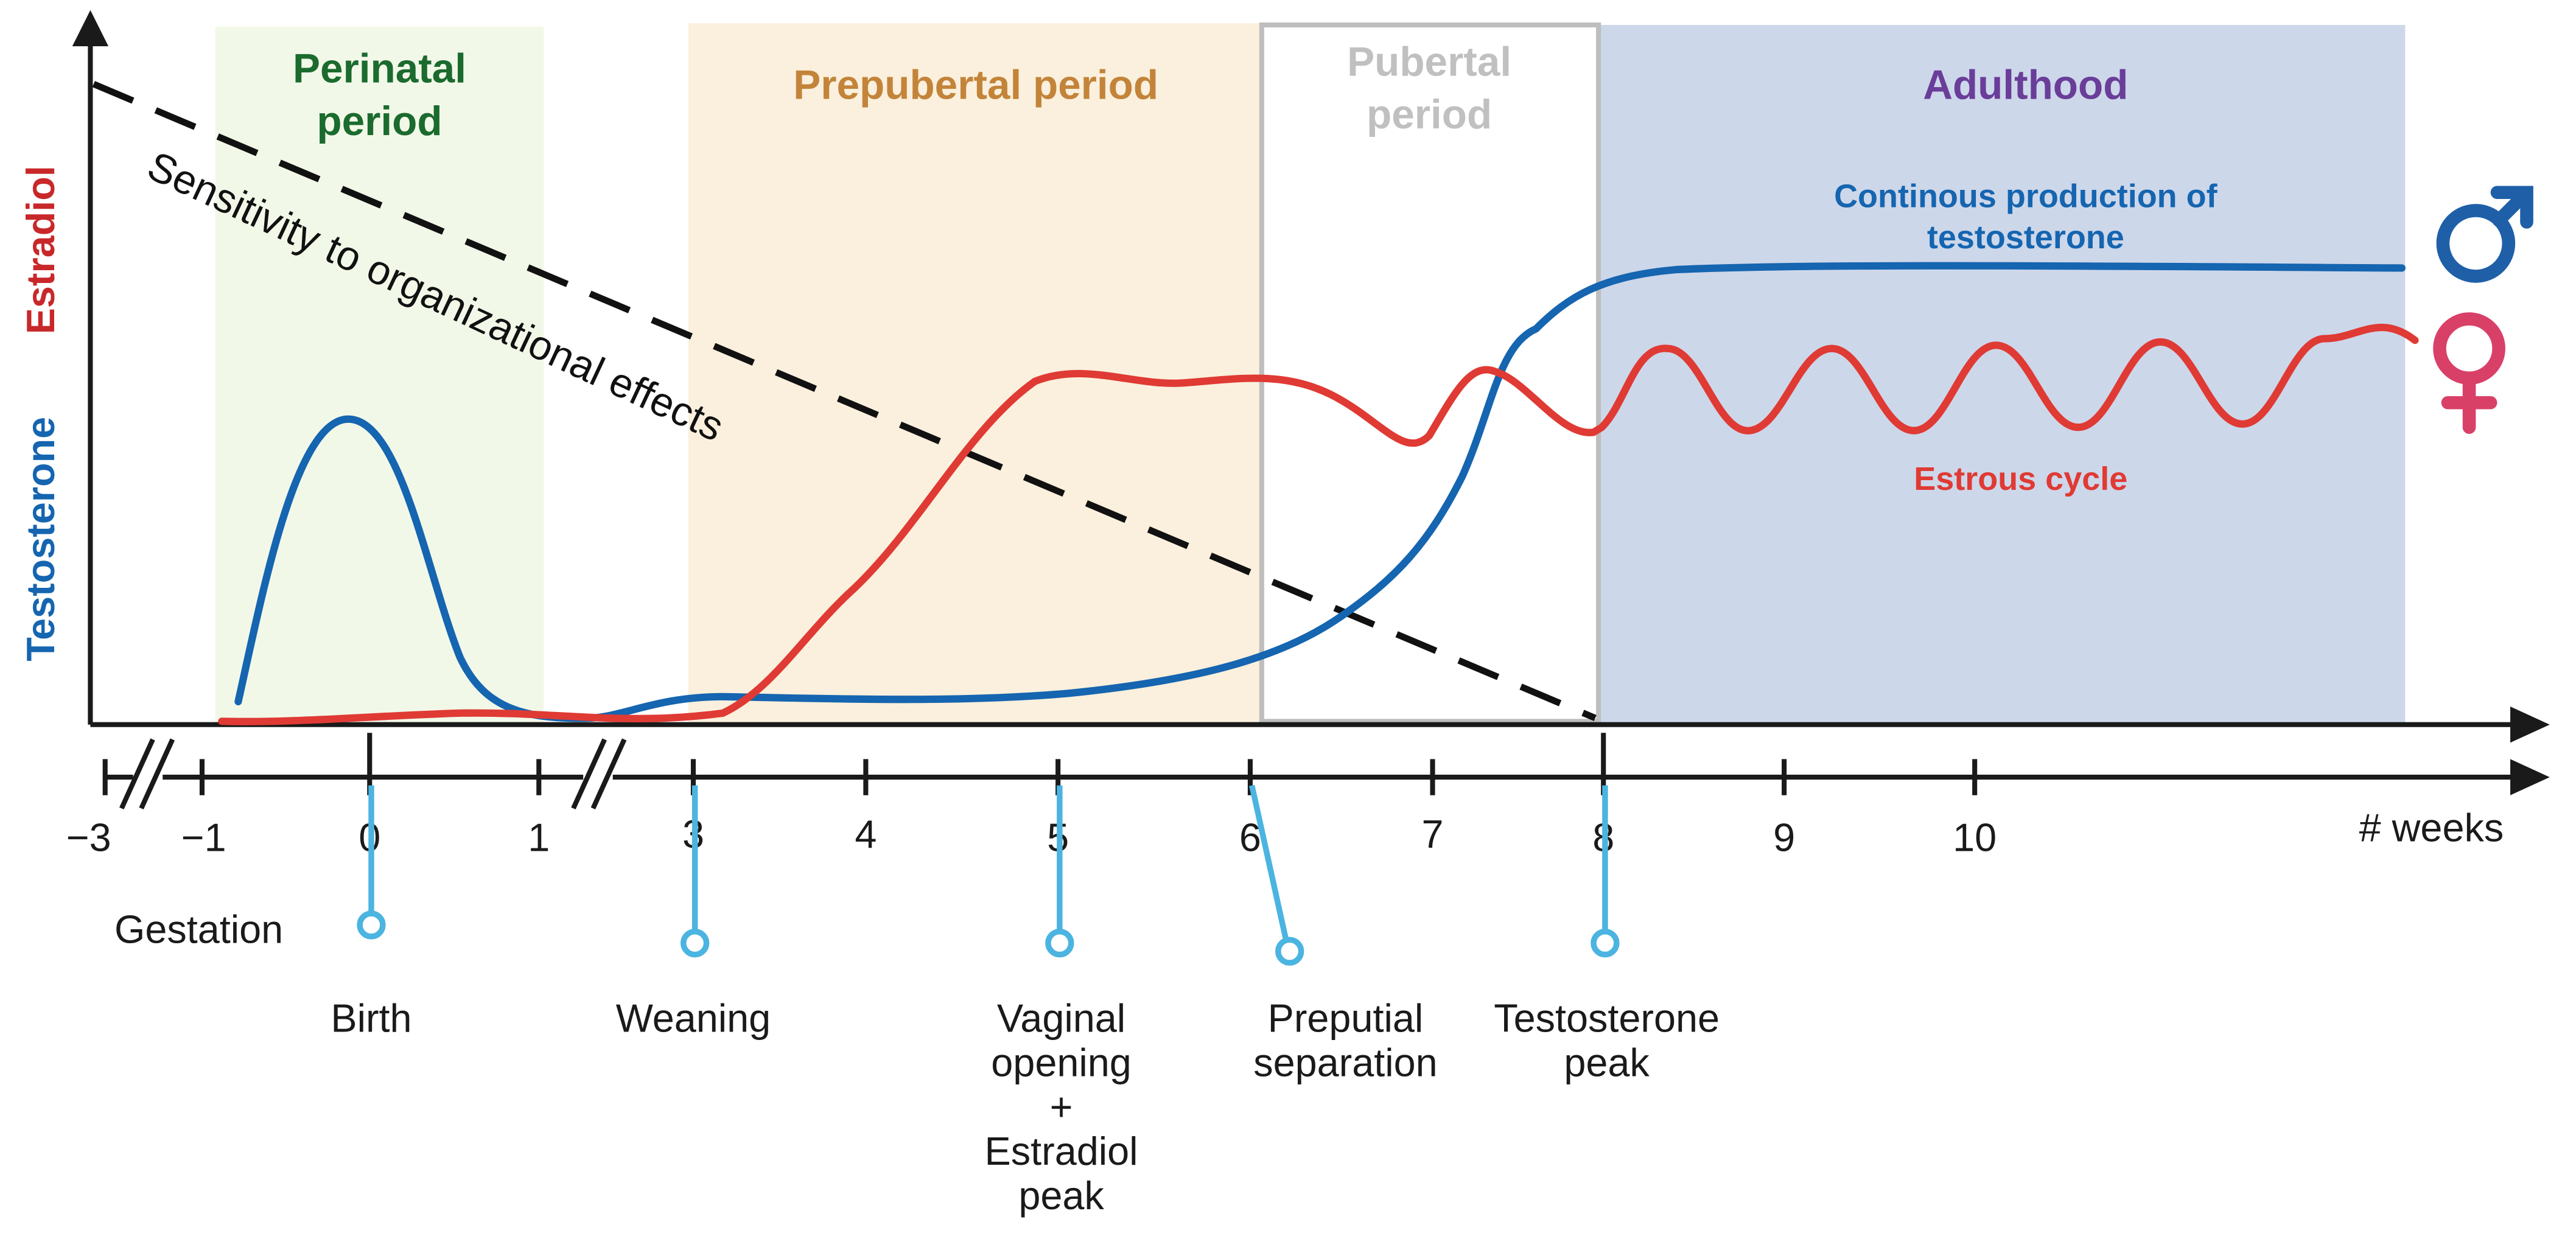 The height and width of the screenshot is (1239, 2576). Describe the element at coordinates (40, 539) in the screenshot. I see `y-label-testosterone: Testosterone` at that location.